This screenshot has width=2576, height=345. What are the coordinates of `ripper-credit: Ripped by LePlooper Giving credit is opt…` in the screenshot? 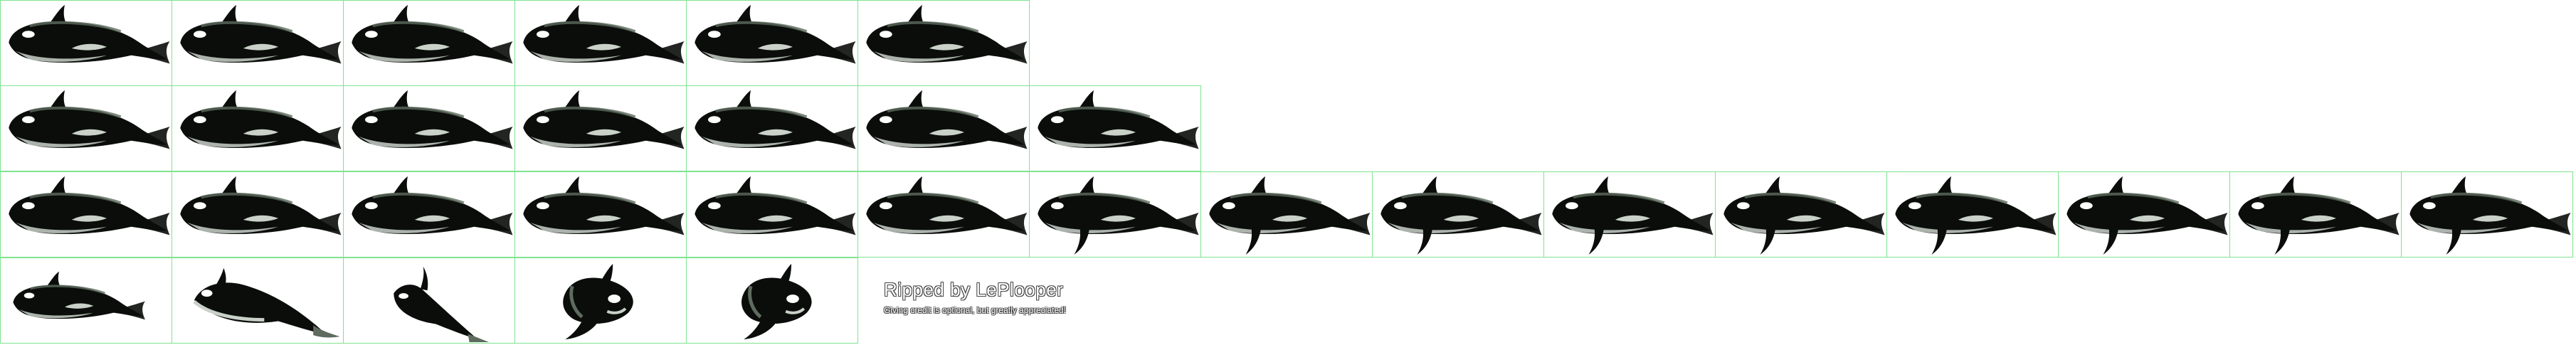 It's located at (975, 297).